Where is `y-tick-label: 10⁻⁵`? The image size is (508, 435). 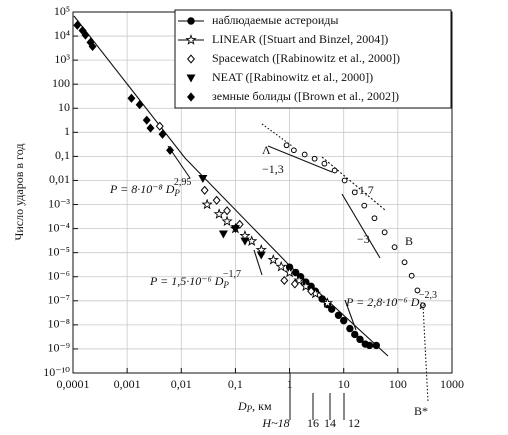
y-tick-label: 10⁻⁵ is located at coordinates (58, 251).